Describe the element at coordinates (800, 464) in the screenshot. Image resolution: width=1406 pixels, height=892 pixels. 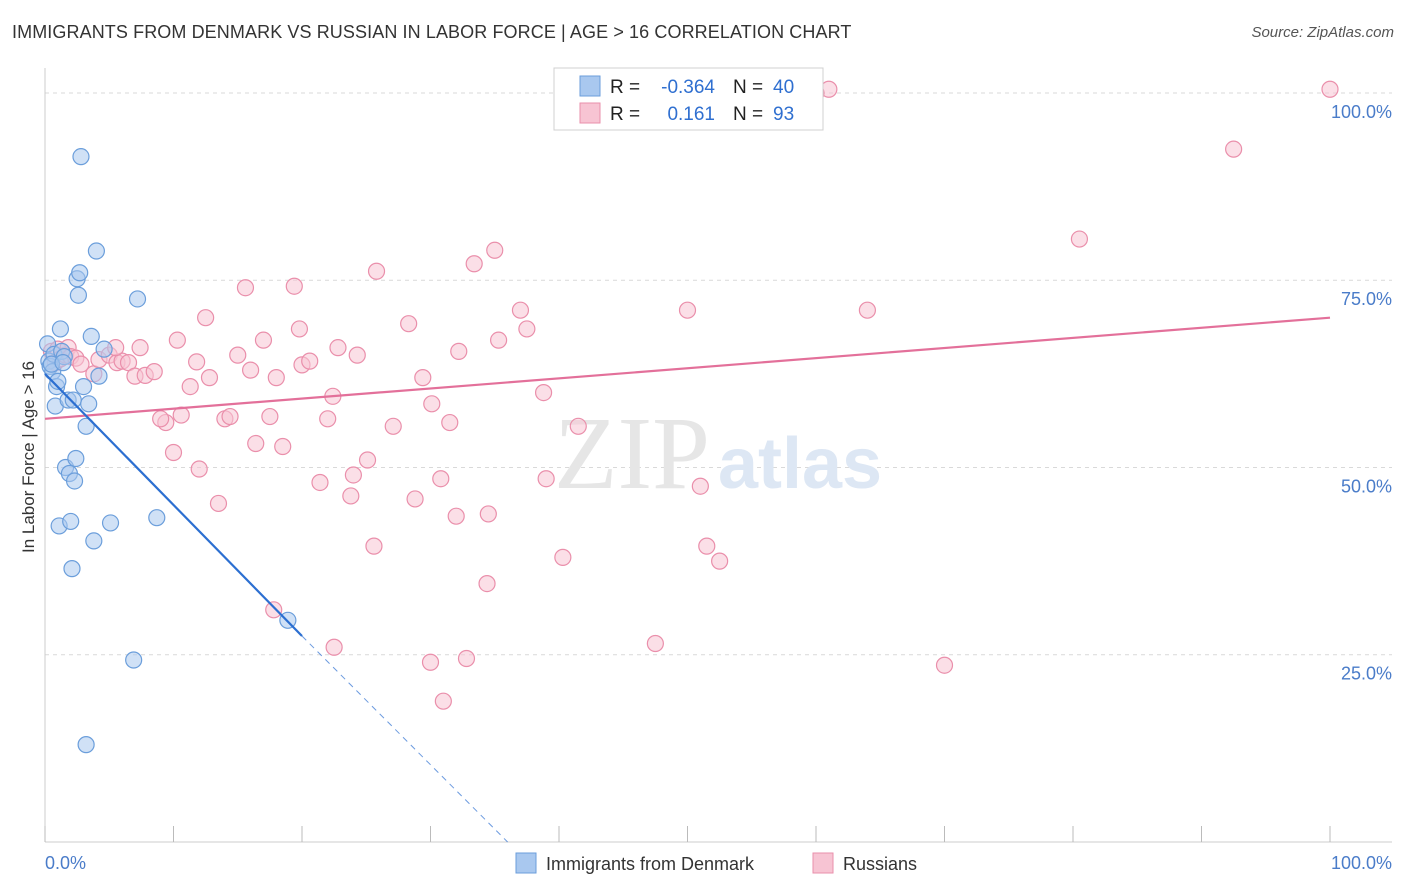
I see `watermark-atlas: atlas` at that location.